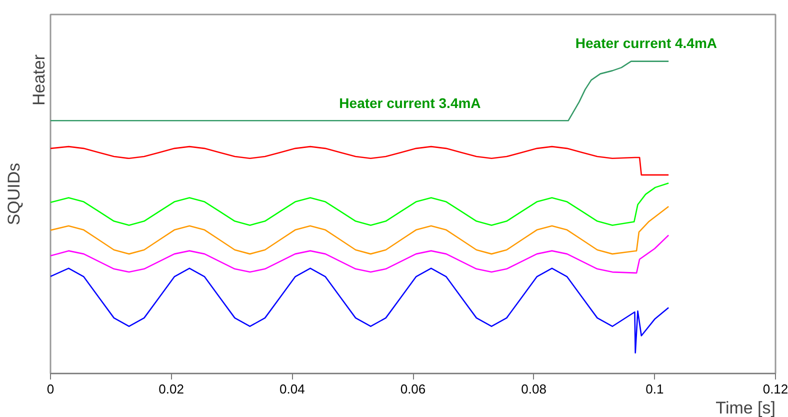 Image resolution: width=788 pixels, height=417 pixels. I want to click on x-tick-label: 0.08, so click(533, 389).